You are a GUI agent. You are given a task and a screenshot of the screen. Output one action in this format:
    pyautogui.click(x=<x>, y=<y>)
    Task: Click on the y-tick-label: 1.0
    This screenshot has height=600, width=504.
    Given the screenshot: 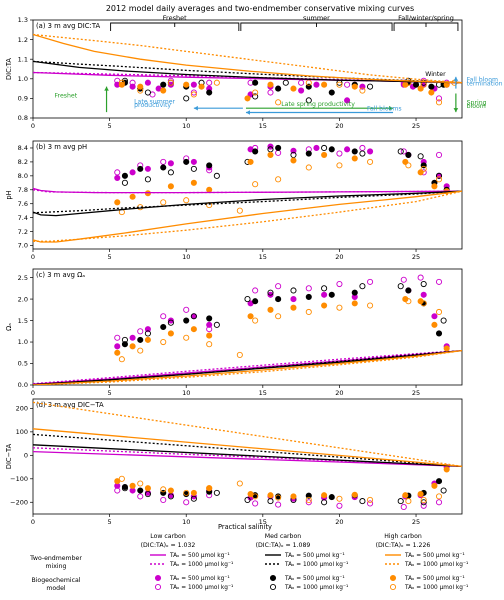 What is the action you would take?
    pyautogui.click(x=23, y=342)
    